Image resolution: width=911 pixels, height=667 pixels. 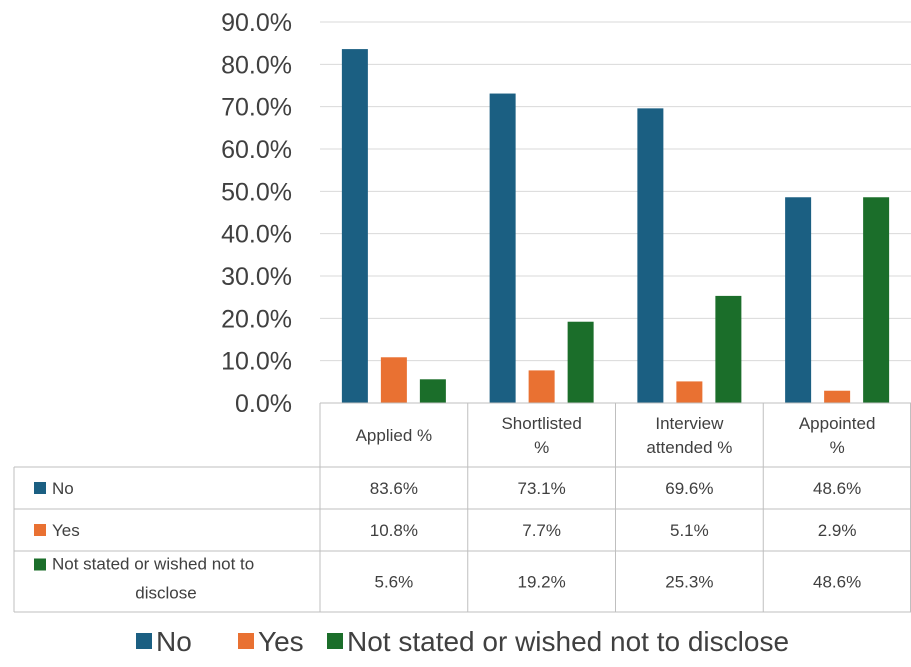 I want to click on series-name: Not stated or wished not to, so click(x=153, y=564).